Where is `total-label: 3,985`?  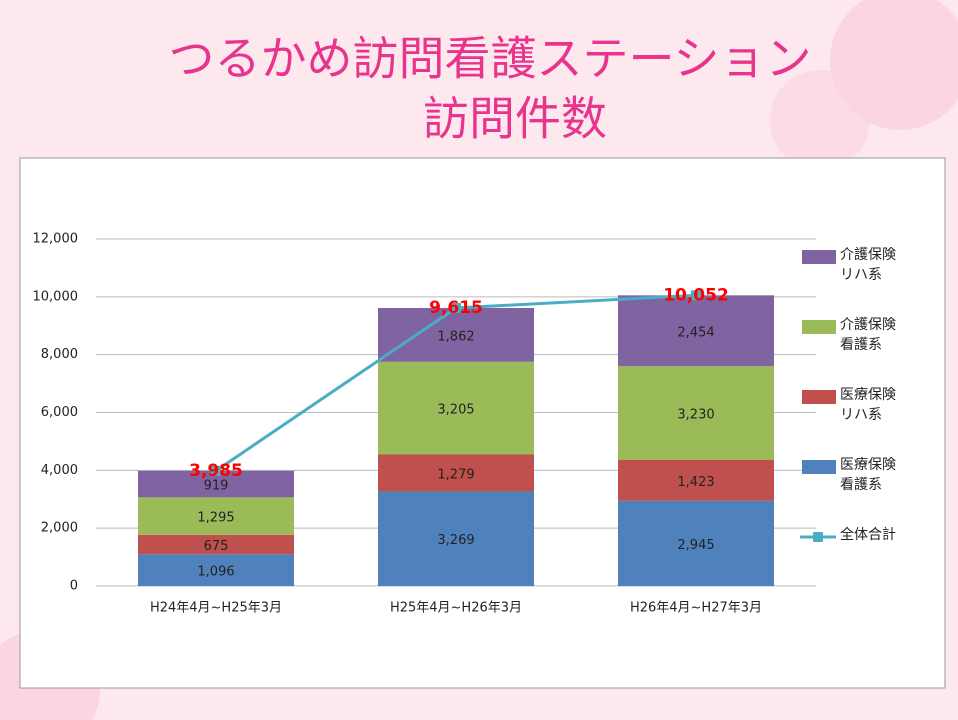
total-label: 3,985 is located at coordinates (216, 471).